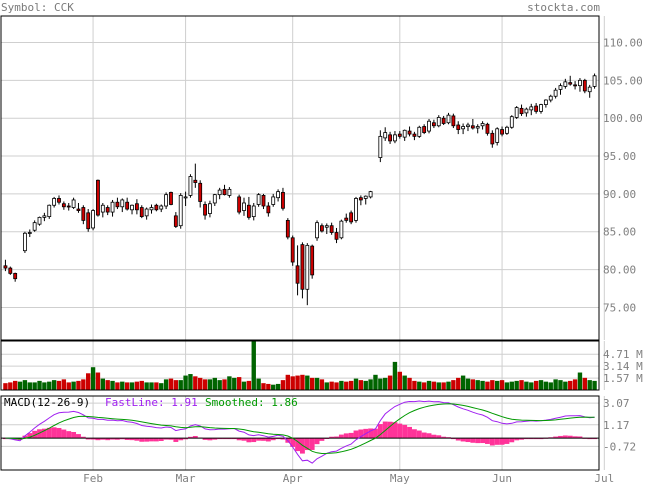 Image resolution: width=655 pixels, height=486 pixels. Describe the element at coordinates (186, 478) in the screenshot. I see `month-label: Mar` at that location.